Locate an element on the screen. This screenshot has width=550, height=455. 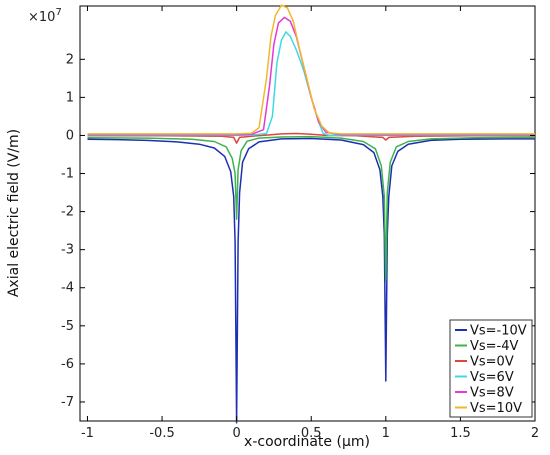
y-tick-label: -3 is located at coordinates (67, 250).